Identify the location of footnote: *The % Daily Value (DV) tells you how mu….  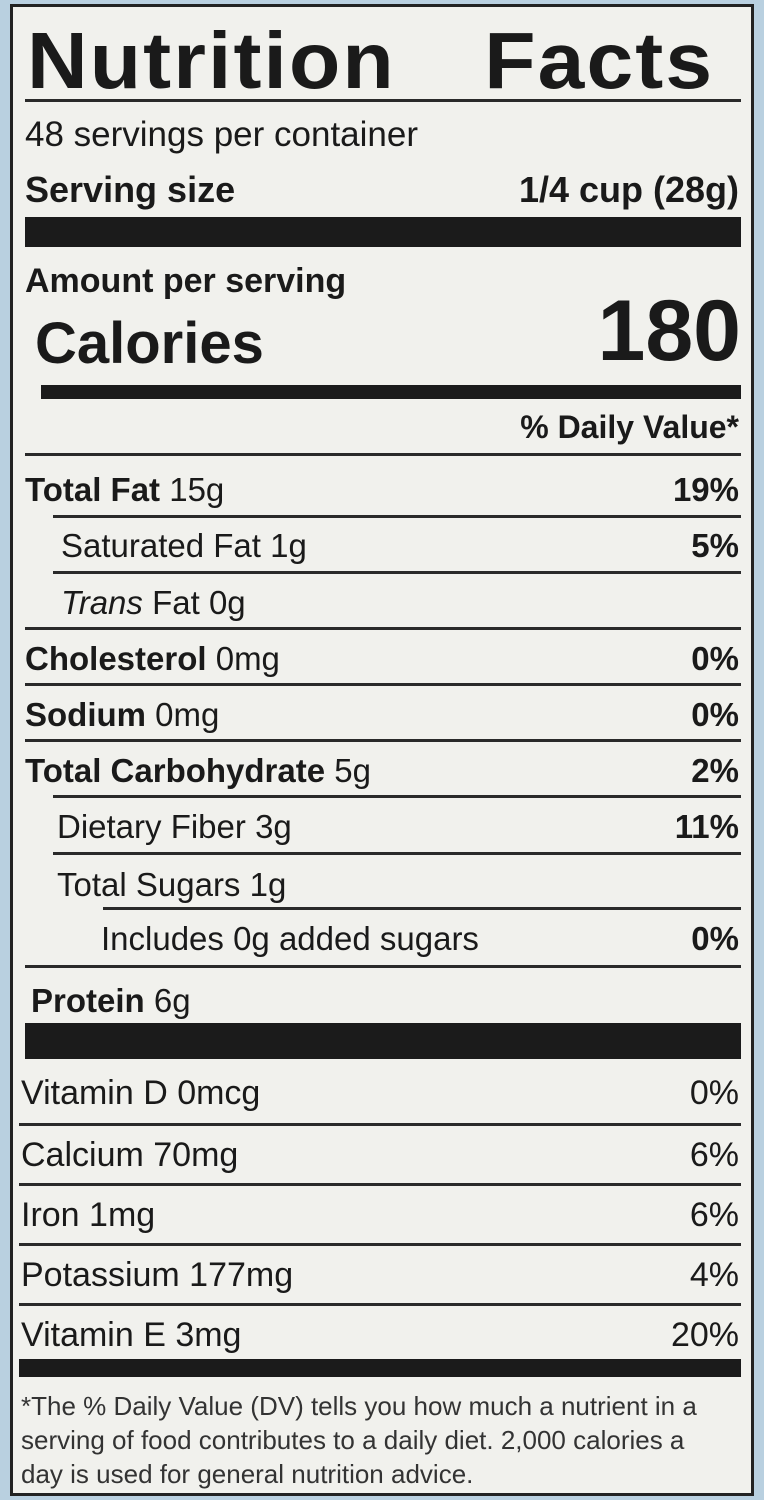
(359, 1440).